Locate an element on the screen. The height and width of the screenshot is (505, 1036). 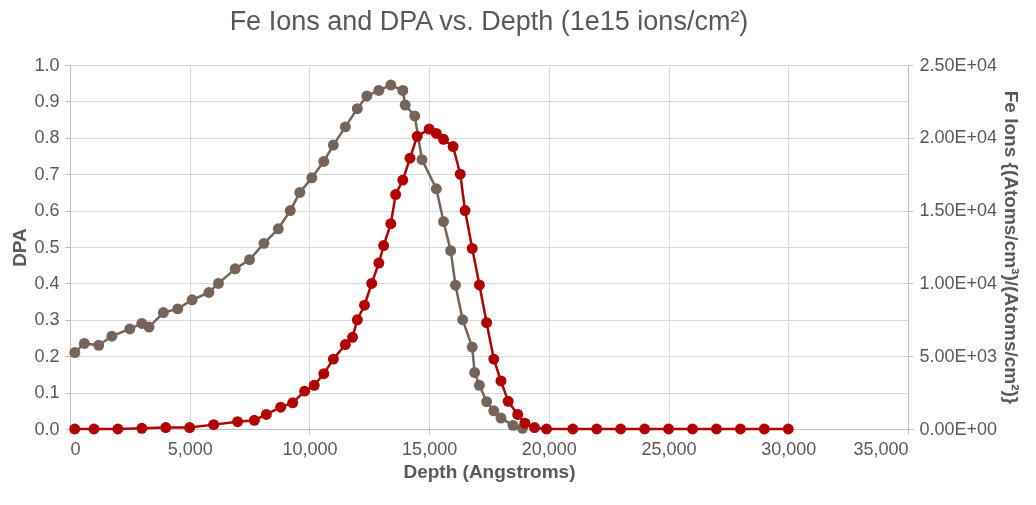
x-tick-label: 0 is located at coordinates (75, 448).